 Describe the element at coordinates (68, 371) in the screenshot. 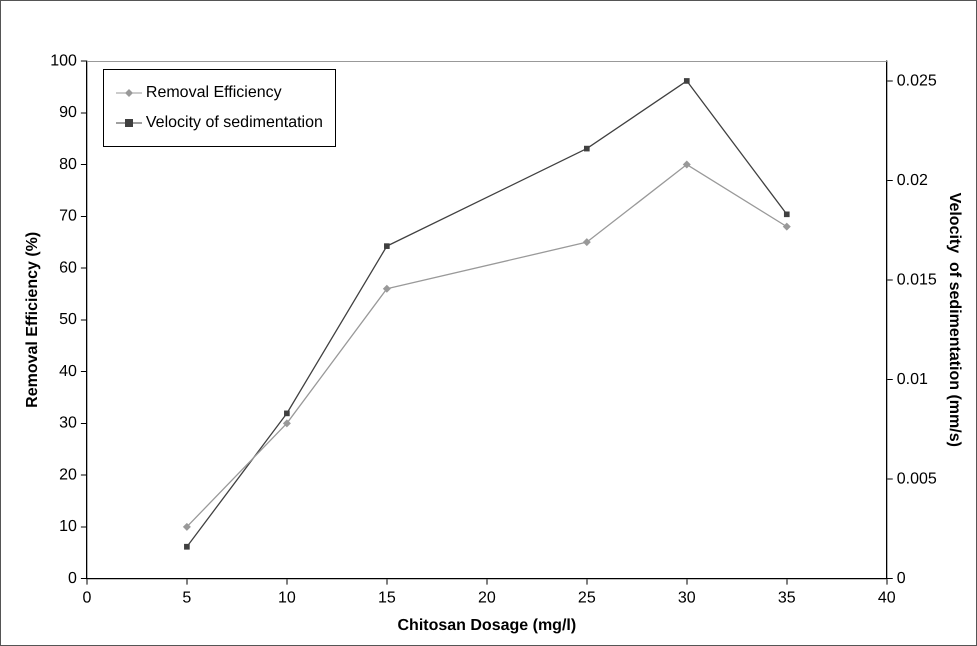

I see `y-tick-label: 40` at that location.